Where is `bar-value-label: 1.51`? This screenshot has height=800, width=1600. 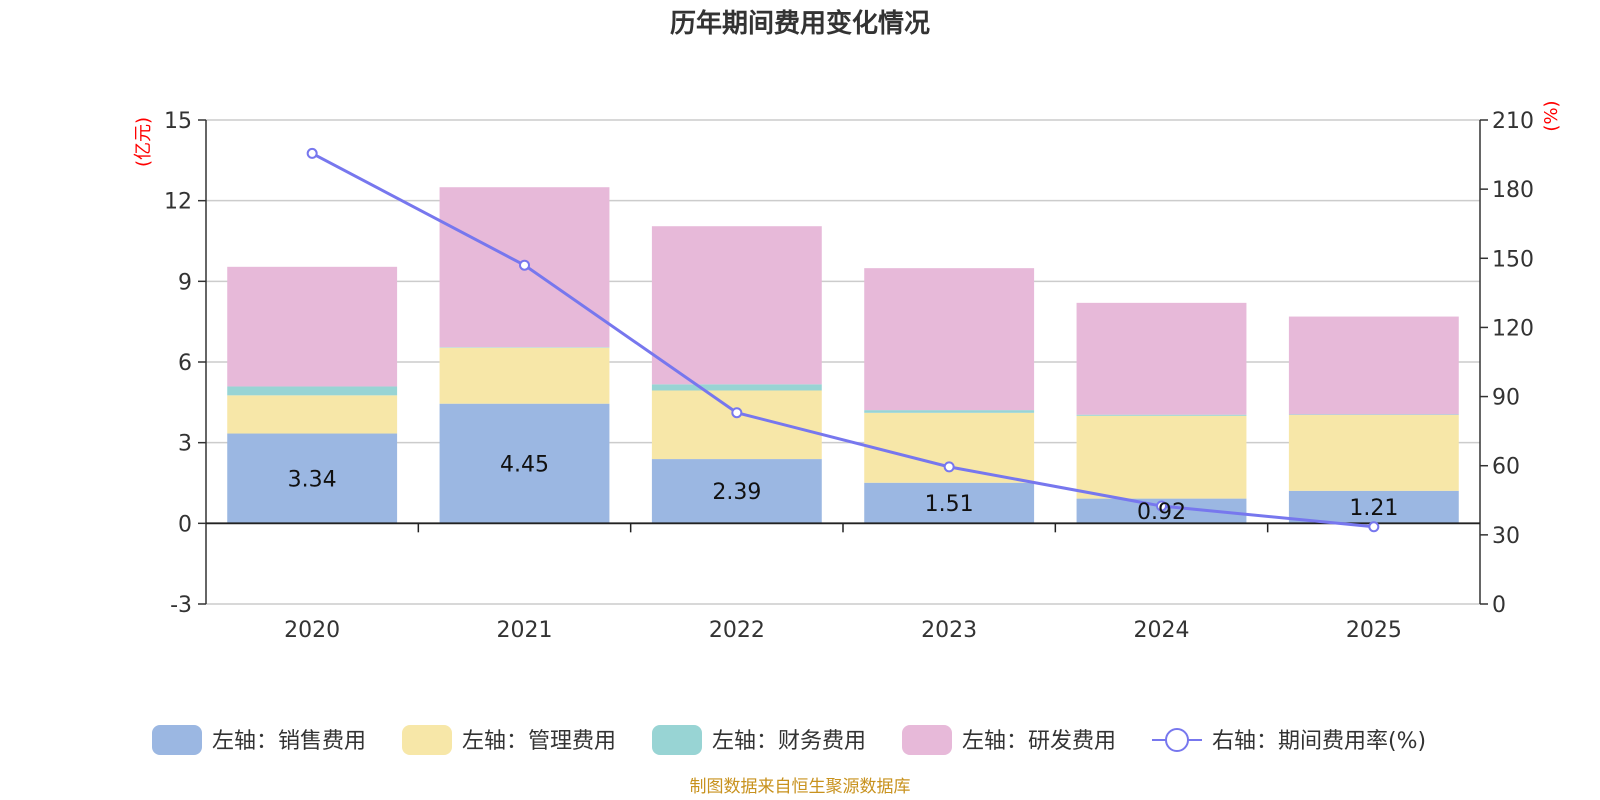 bar-value-label: 1.51 is located at coordinates (949, 504).